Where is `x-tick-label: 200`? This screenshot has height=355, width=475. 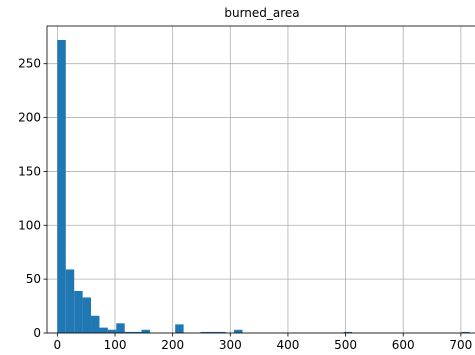 x-tick-label: 200 is located at coordinates (172, 345).